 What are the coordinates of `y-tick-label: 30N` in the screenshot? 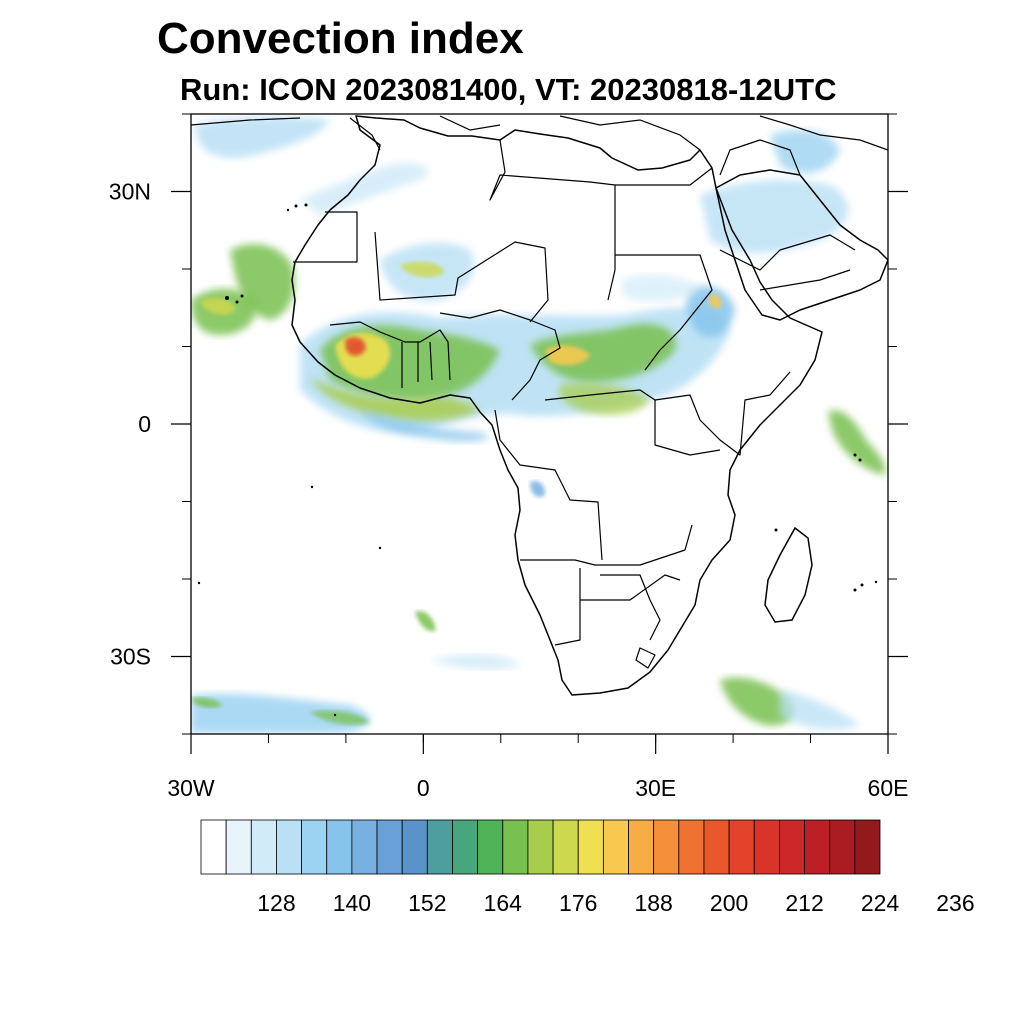 It's located at (130, 192).